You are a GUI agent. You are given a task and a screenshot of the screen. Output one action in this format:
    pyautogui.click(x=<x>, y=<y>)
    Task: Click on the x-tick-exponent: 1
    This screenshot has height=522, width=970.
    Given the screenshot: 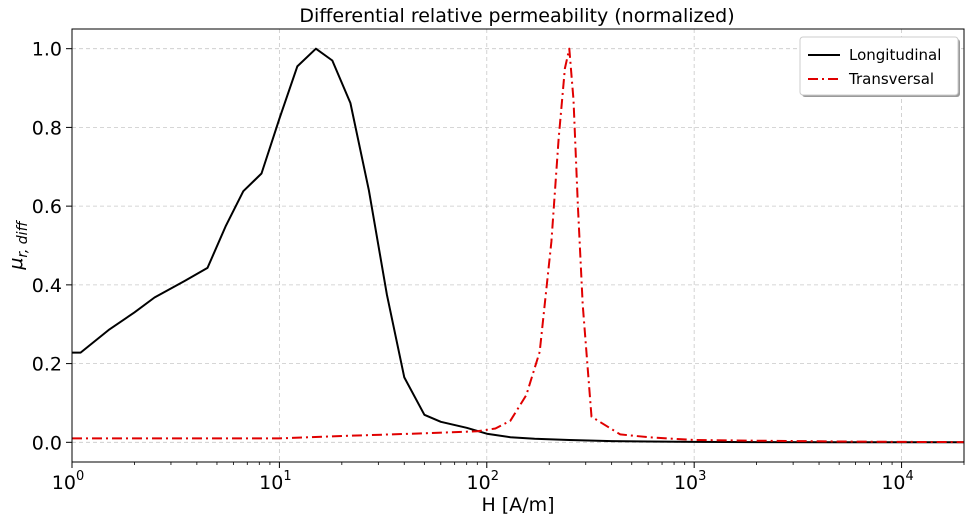 What is the action you would take?
    pyautogui.click(x=287, y=476)
    